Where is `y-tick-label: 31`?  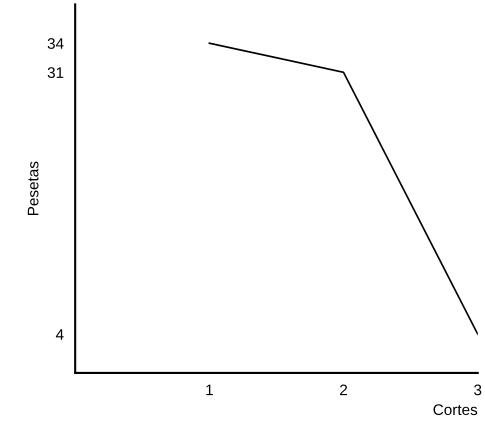
y-tick-label: 31 is located at coordinates (56, 72).